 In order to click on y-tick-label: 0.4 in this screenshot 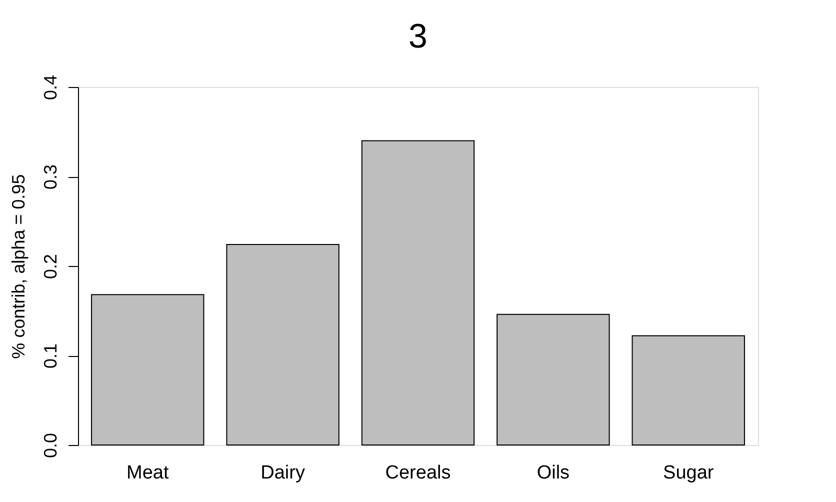, I will do `click(50, 87)`.